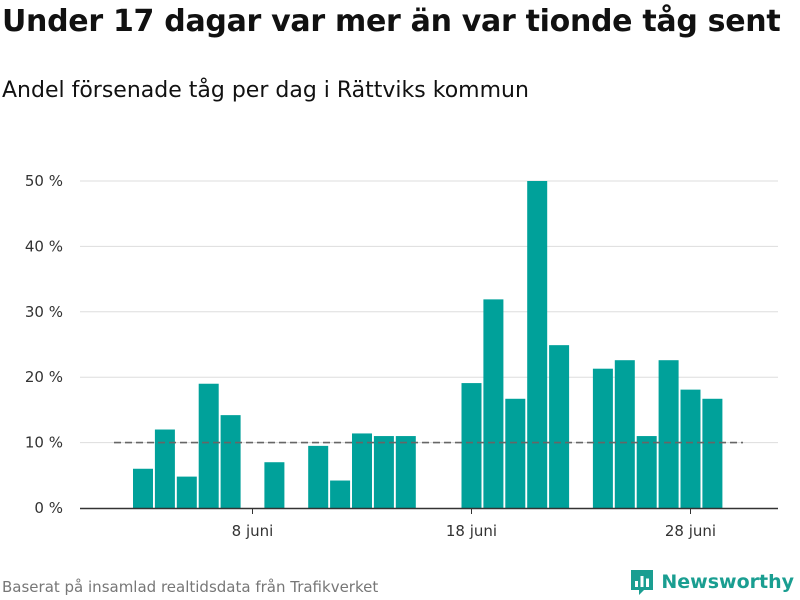 The image size is (800, 600). I want to click on y-tick-label: 40 %, so click(44, 246).